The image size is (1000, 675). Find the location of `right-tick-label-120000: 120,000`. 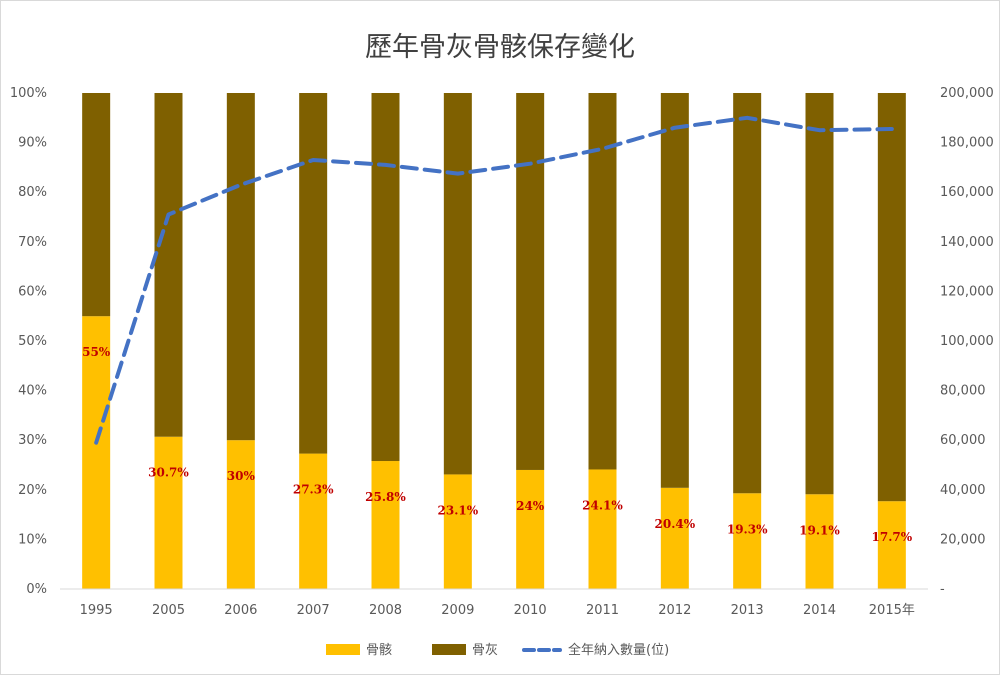

right-tick-label-120000: 120,000 is located at coordinates (967, 291).